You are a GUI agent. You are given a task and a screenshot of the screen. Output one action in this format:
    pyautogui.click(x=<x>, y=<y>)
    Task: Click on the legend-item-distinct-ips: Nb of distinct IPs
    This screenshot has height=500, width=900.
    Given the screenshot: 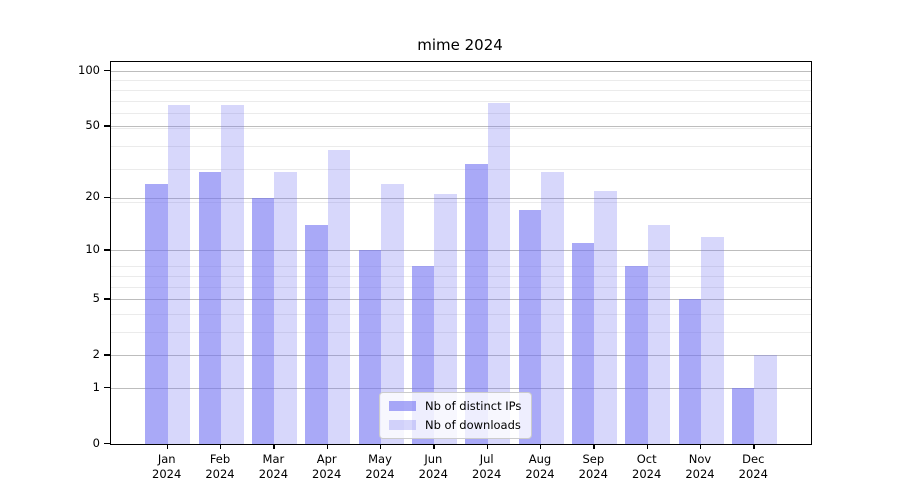 What is the action you would take?
    pyautogui.click(x=455, y=406)
    